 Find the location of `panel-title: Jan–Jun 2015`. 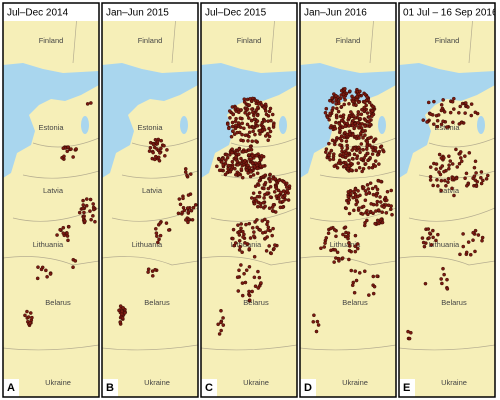

panel-title: Jan–Jun 2015 is located at coordinates (137, 13).